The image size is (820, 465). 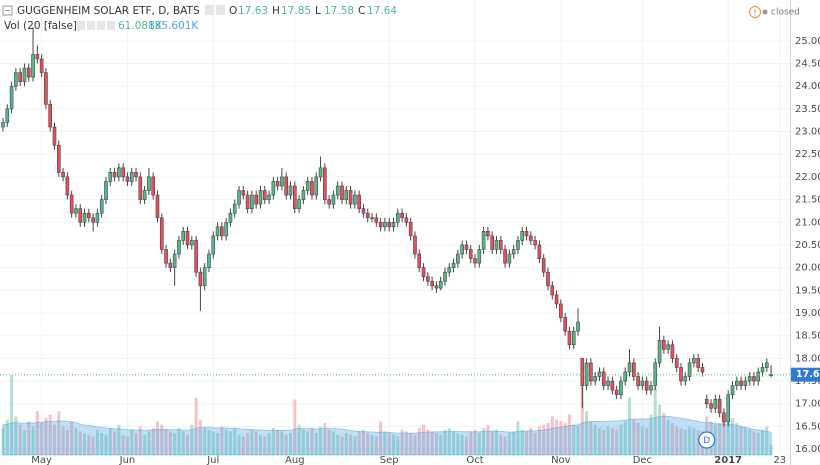 I want to click on volume-ma-value: 135.601K, so click(x=173, y=26).